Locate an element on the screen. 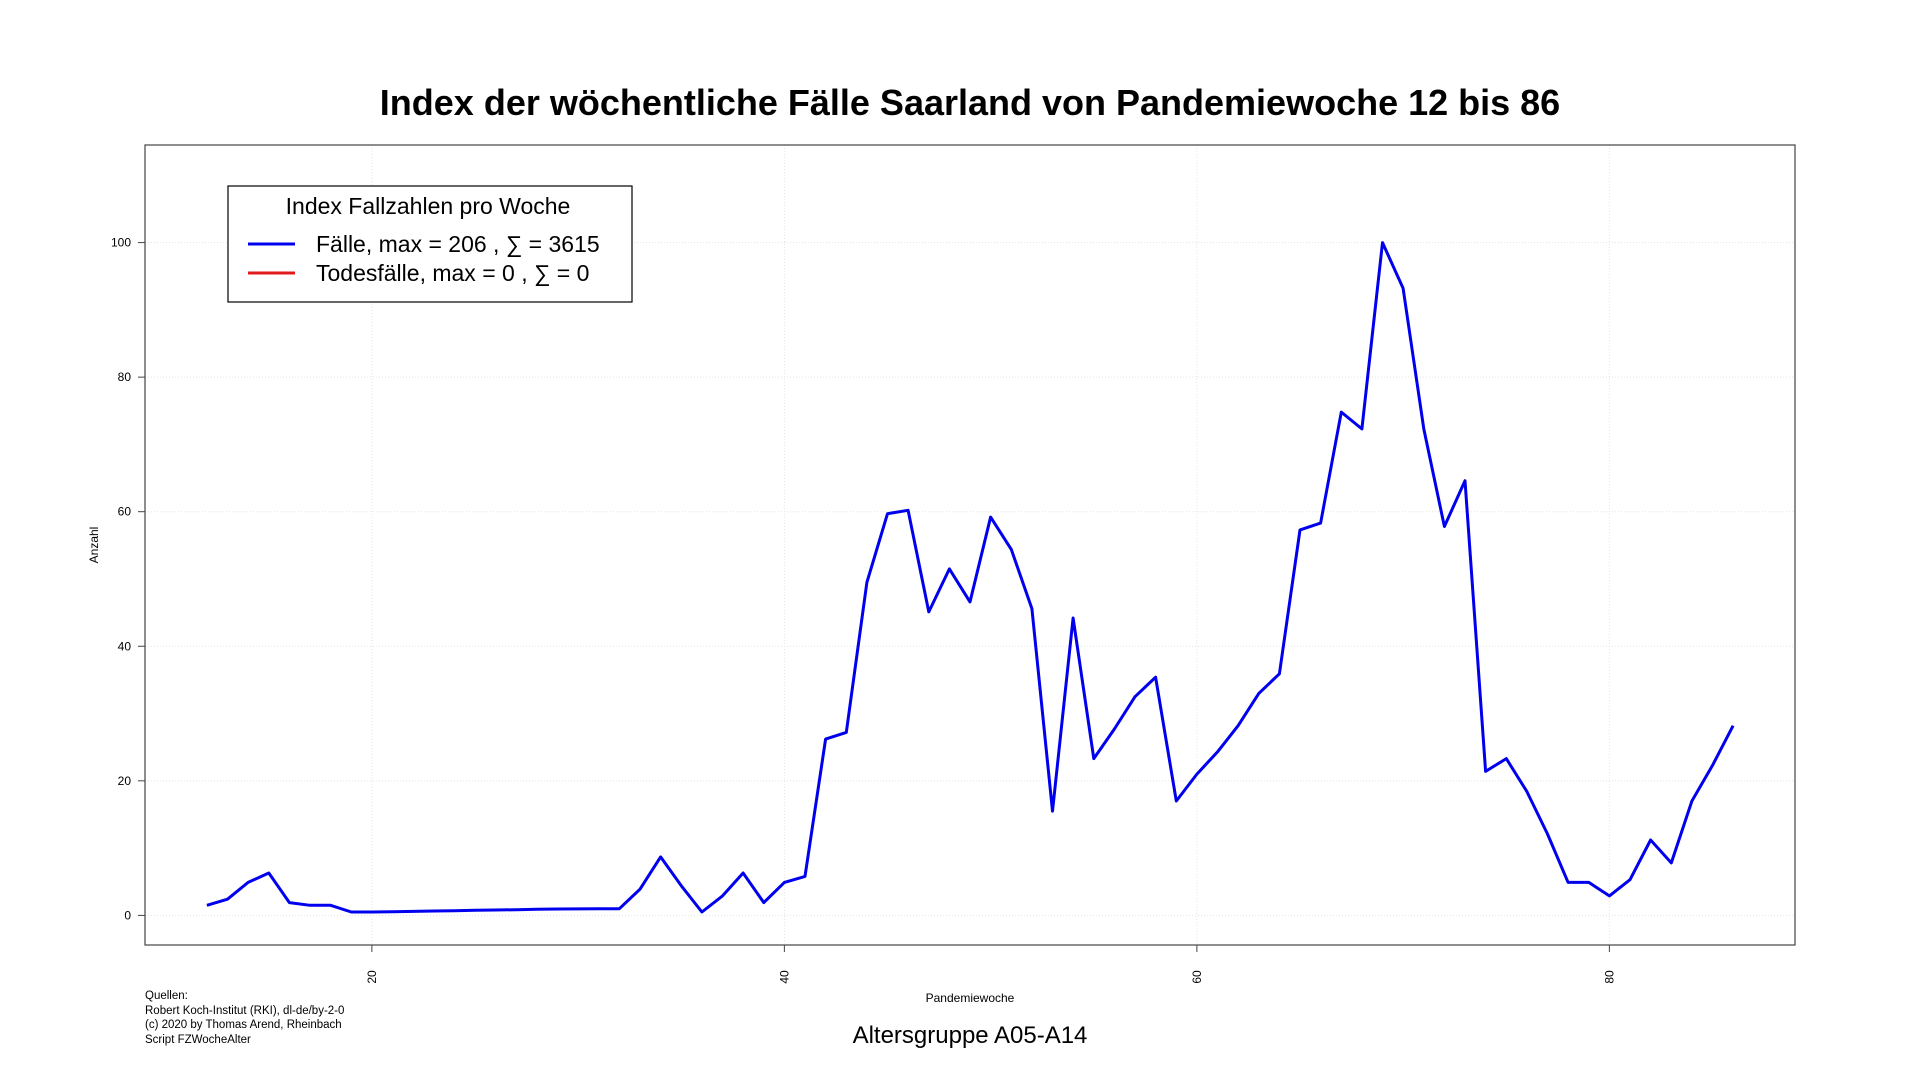 This screenshot has width=1920, height=1080. source-line: Script FZWocheAlter is located at coordinates (198, 1039).